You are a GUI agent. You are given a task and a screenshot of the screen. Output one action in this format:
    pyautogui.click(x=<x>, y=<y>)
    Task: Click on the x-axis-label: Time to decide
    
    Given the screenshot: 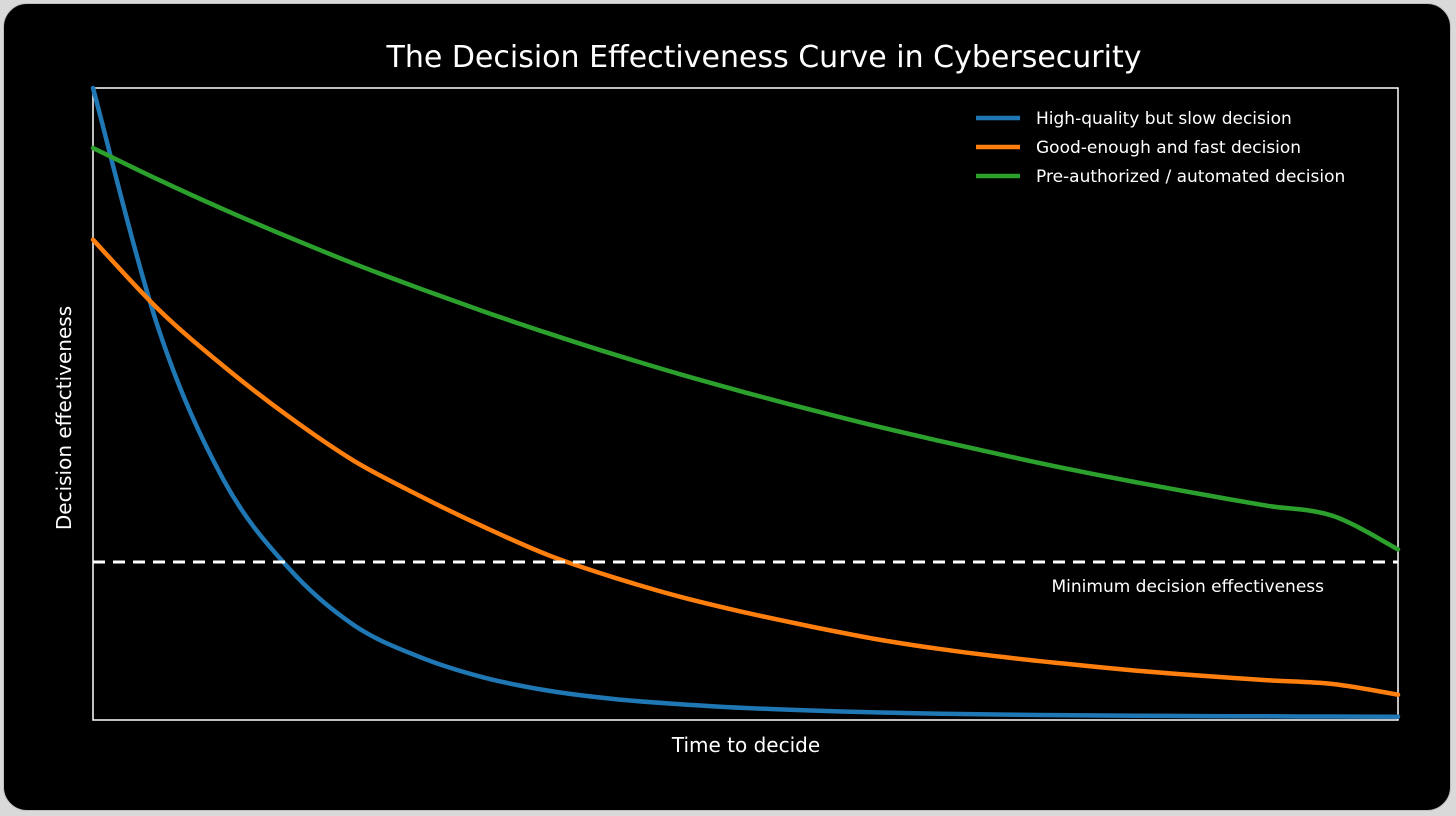 What is the action you would take?
    pyautogui.click(x=745, y=745)
    